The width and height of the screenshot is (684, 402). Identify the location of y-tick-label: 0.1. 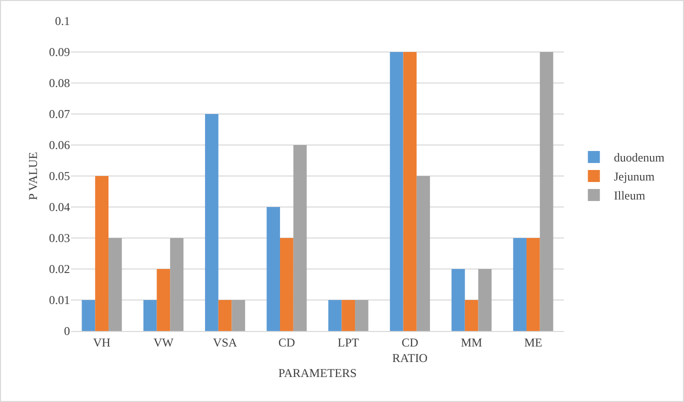
(62, 21).